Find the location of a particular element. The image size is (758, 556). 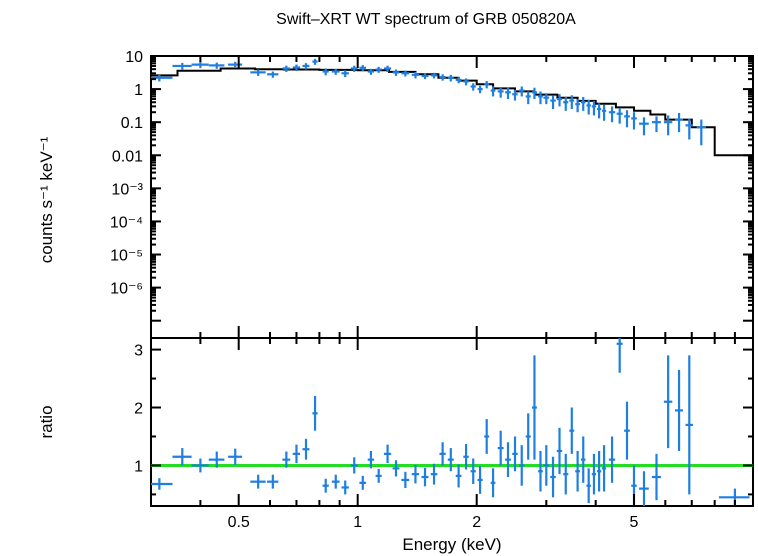

x-tick-label: 1 is located at coordinates (357, 522).